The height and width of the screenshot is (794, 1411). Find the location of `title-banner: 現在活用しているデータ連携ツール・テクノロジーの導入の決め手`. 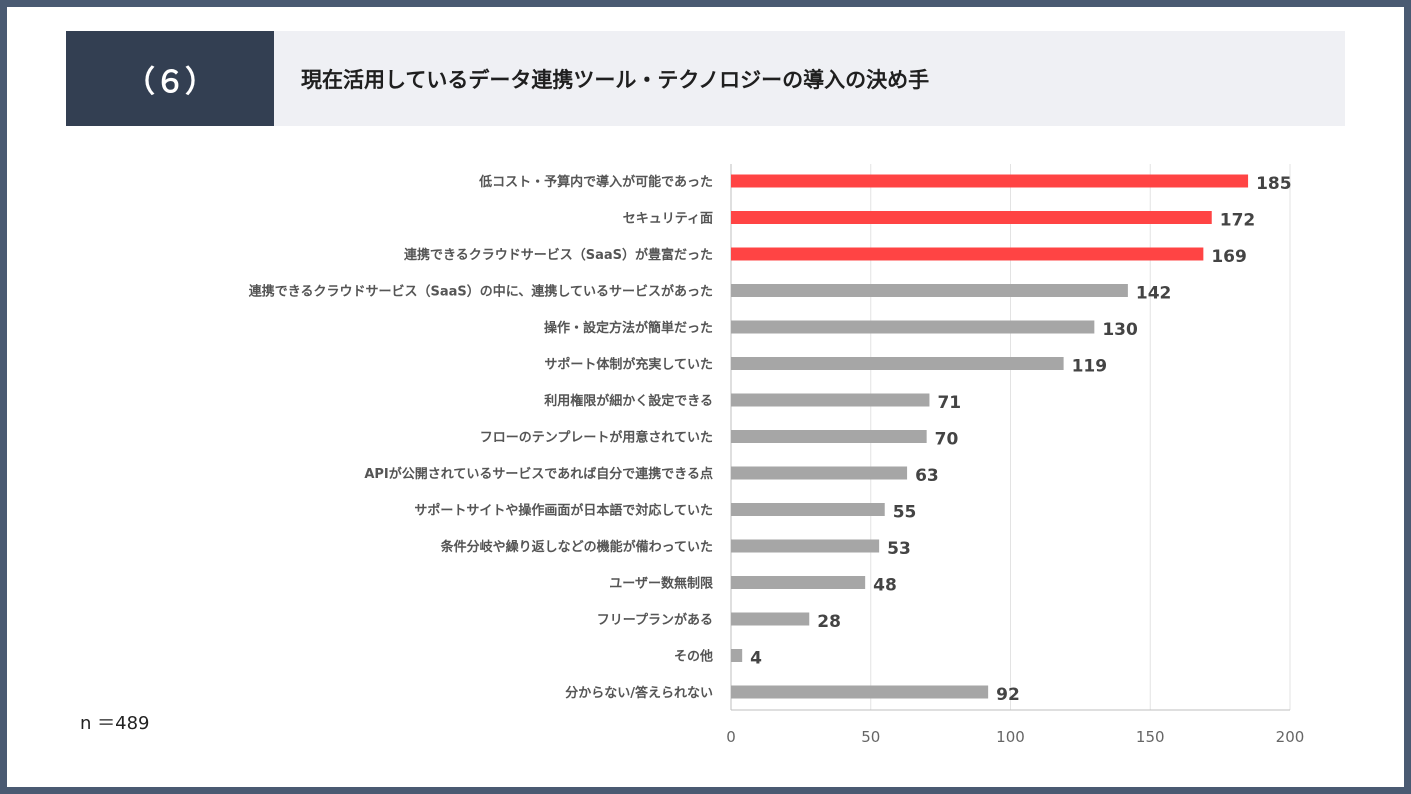

title-banner: 現在活用しているデータ連携ツール・テクノロジーの導入の決め手 is located at coordinates (809, 78).